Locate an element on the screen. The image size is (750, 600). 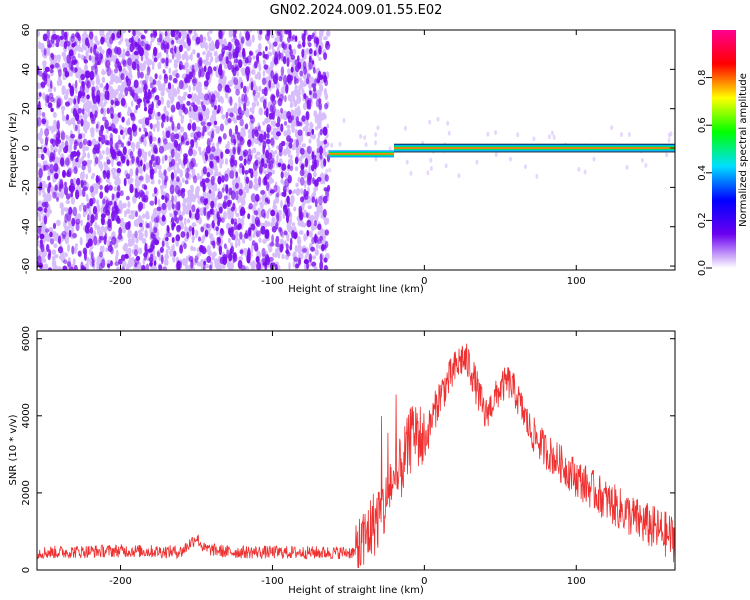
y-tick-label: -60 is located at coordinates (26, 266).